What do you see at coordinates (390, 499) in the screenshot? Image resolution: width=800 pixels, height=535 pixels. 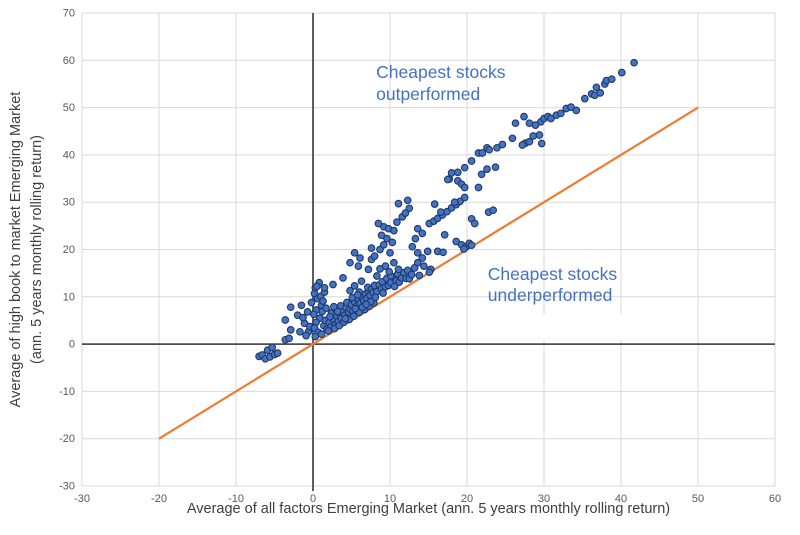 I see `x-tick-label: 10` at bounding box center [390, 499].